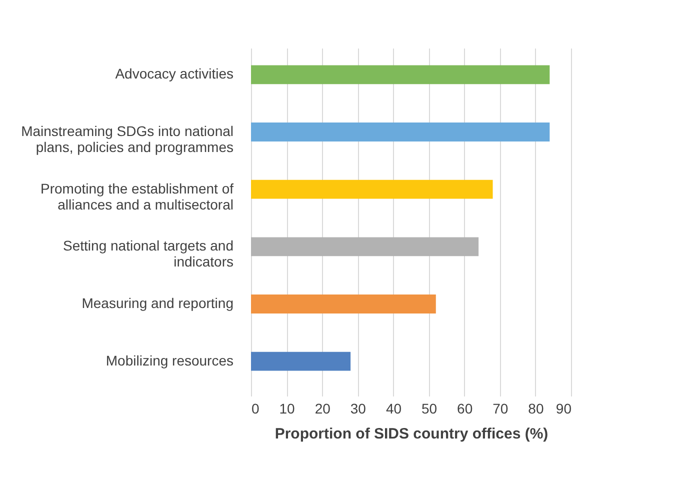  I want to click on y-tick-label: Mainstreaming SDGs into national plans, policies and programmes, so click(127, 138).